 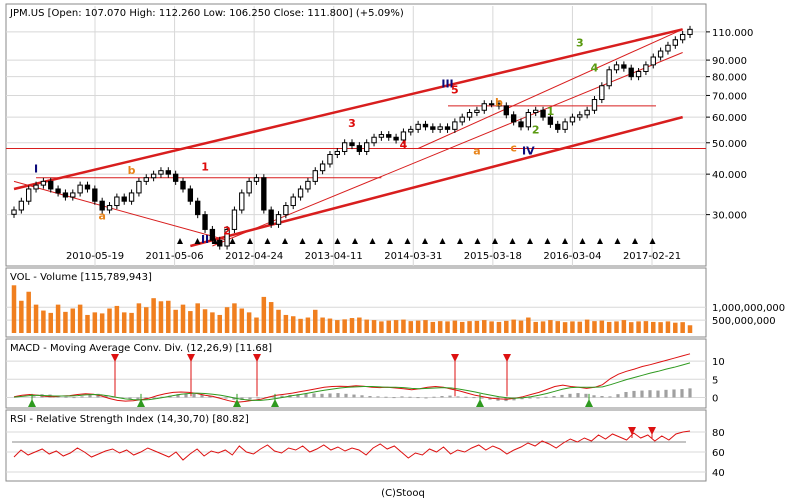 I want to click on wave-label: b, so click(x=499, y=102).